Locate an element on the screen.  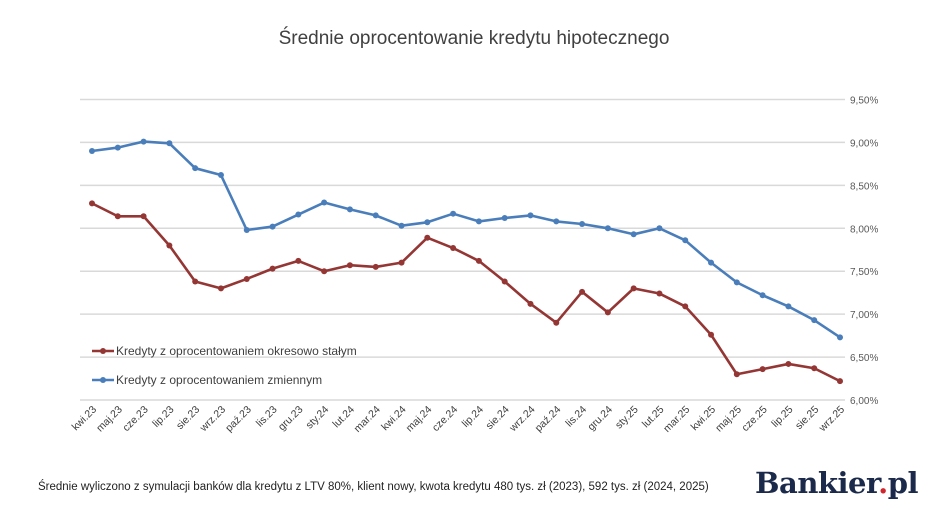
x-tick-label: wrz.24 is located at coordinates (522, 419).